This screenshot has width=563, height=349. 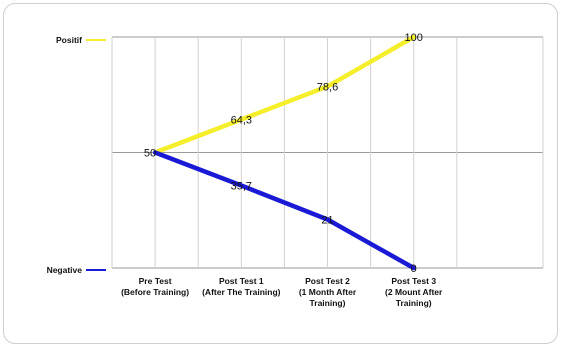 What do you see at coordinates (155, 281) in the screenshot?
I see `x-tick-label-line: Pre Test` at bounding box center [155, 281].